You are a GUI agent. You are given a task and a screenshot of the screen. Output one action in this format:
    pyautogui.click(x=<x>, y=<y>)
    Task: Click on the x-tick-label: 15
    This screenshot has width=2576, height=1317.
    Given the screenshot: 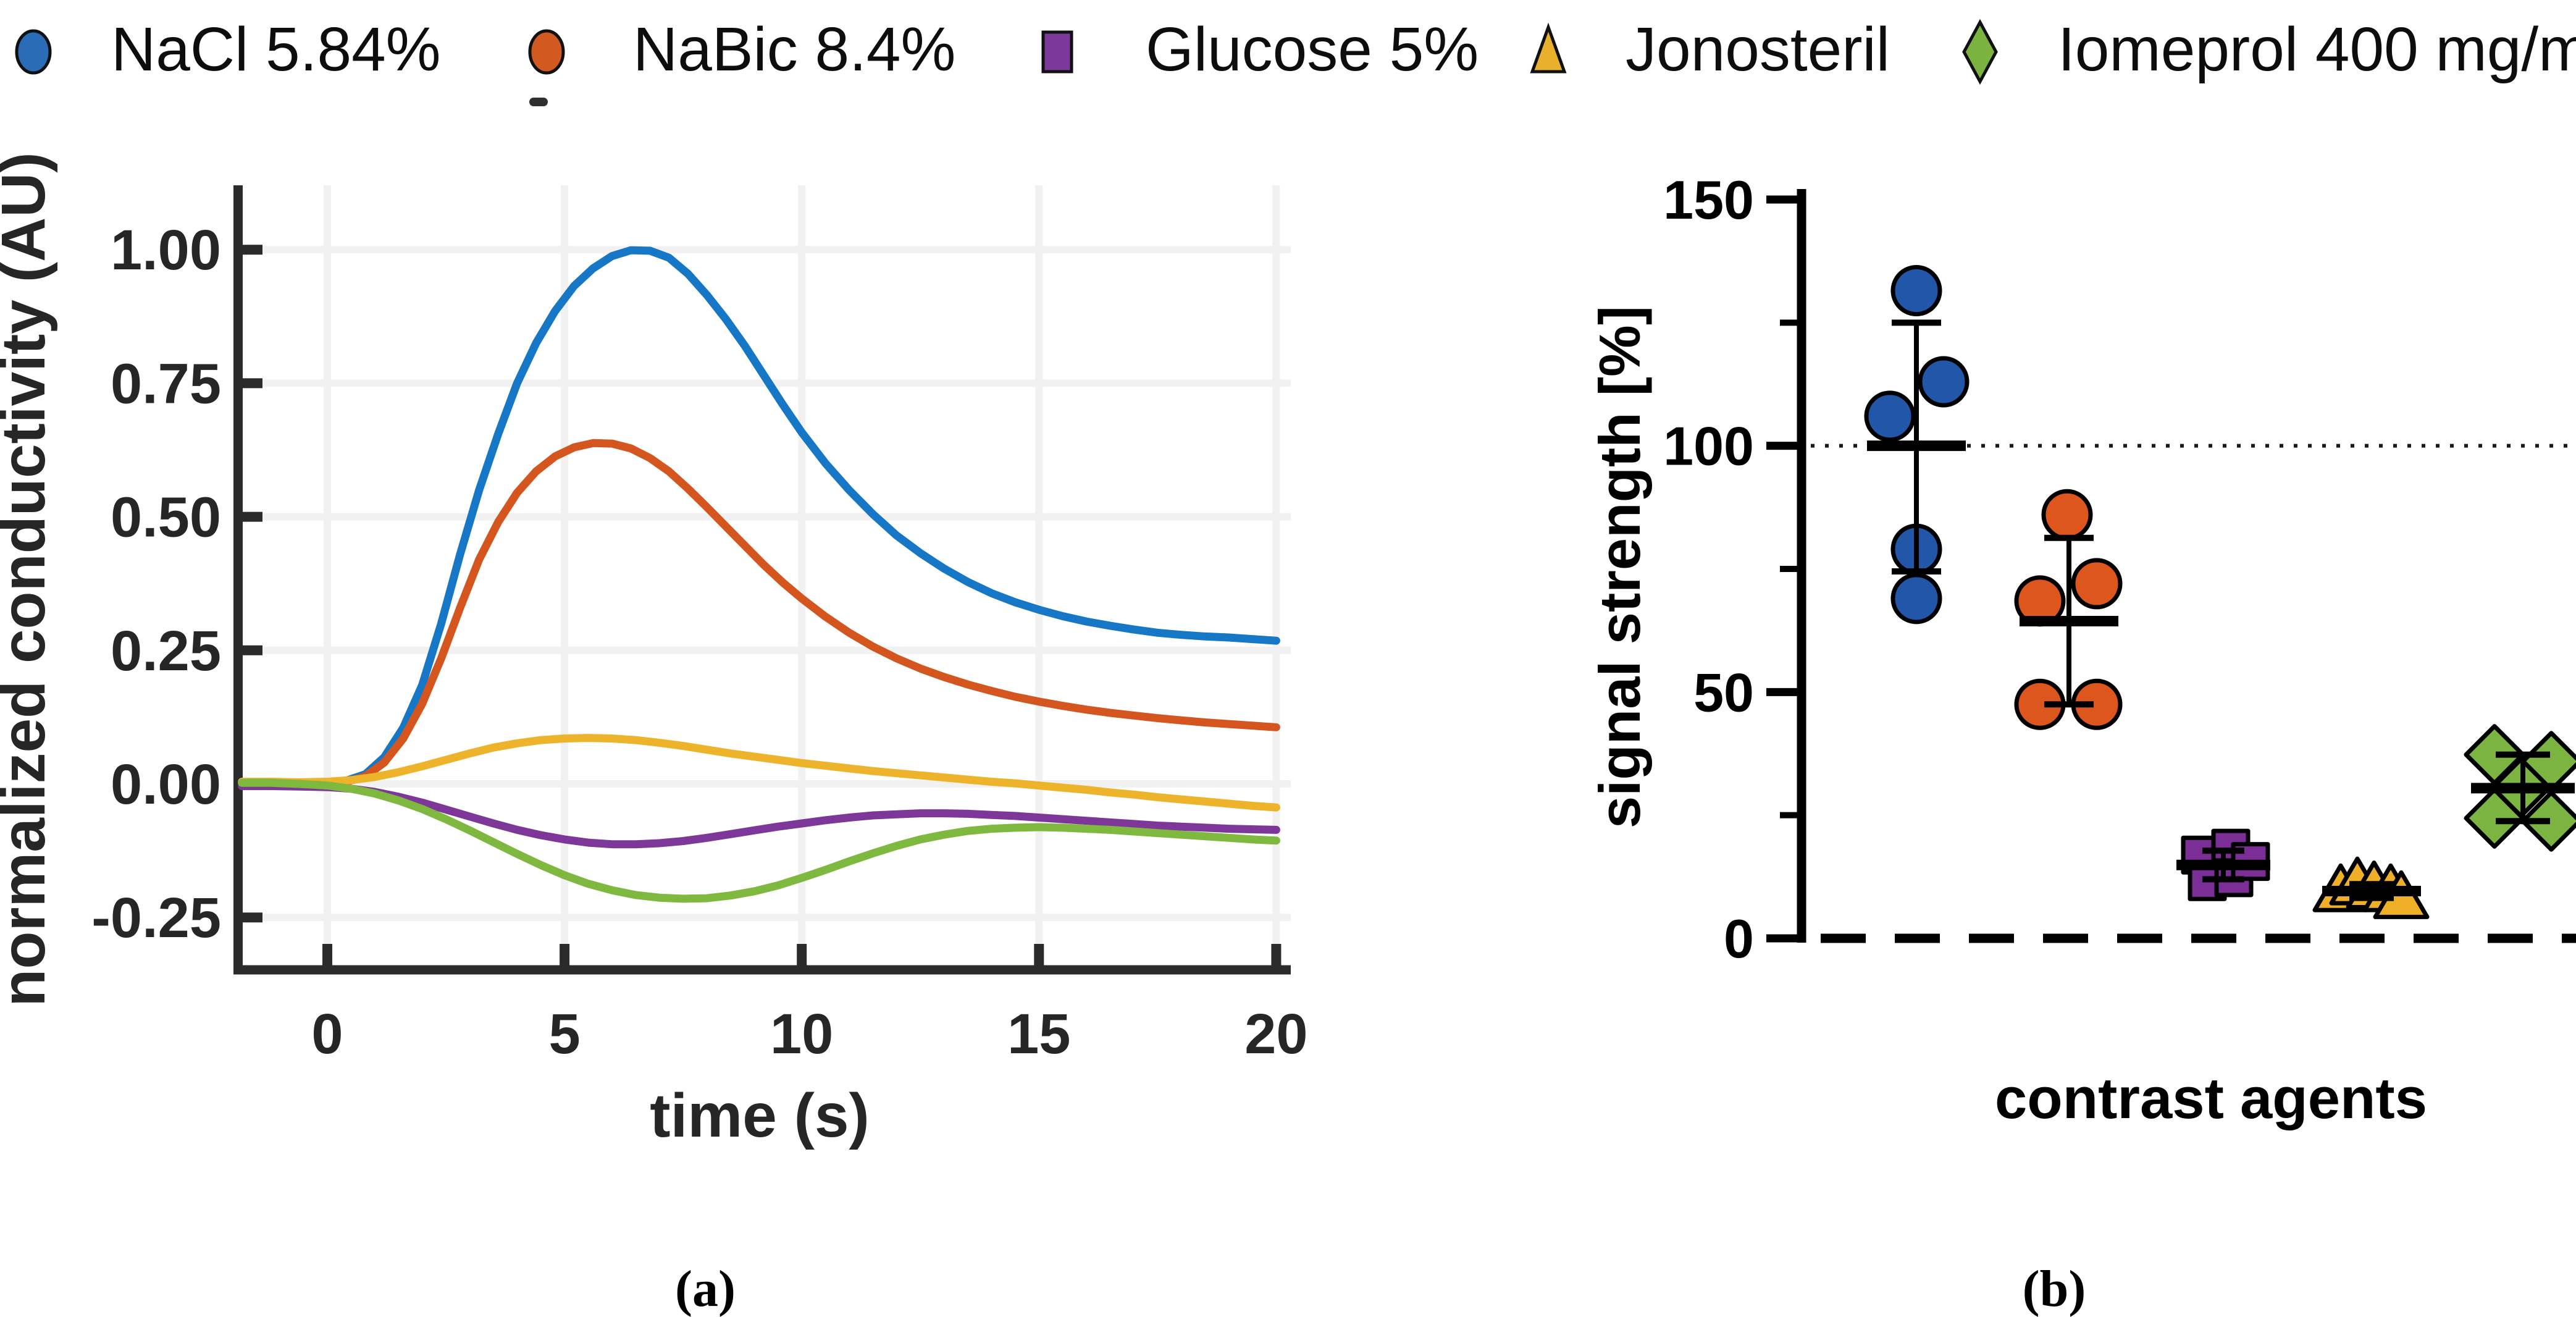 What is the action you would take?
    pyautogui.click(x=1038, y=1035)
    